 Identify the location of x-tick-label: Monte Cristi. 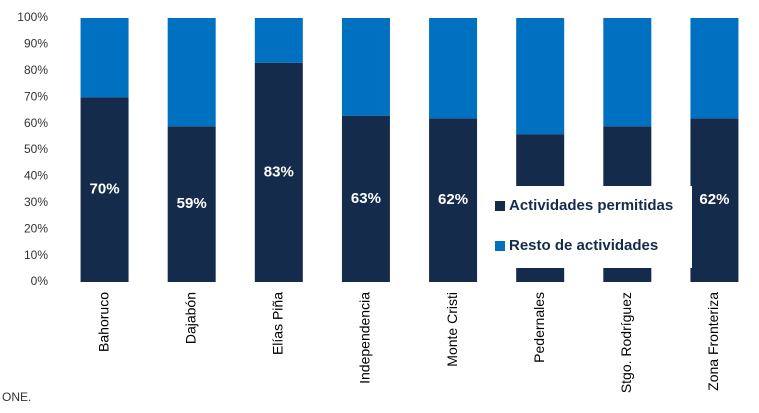
(452, 329).